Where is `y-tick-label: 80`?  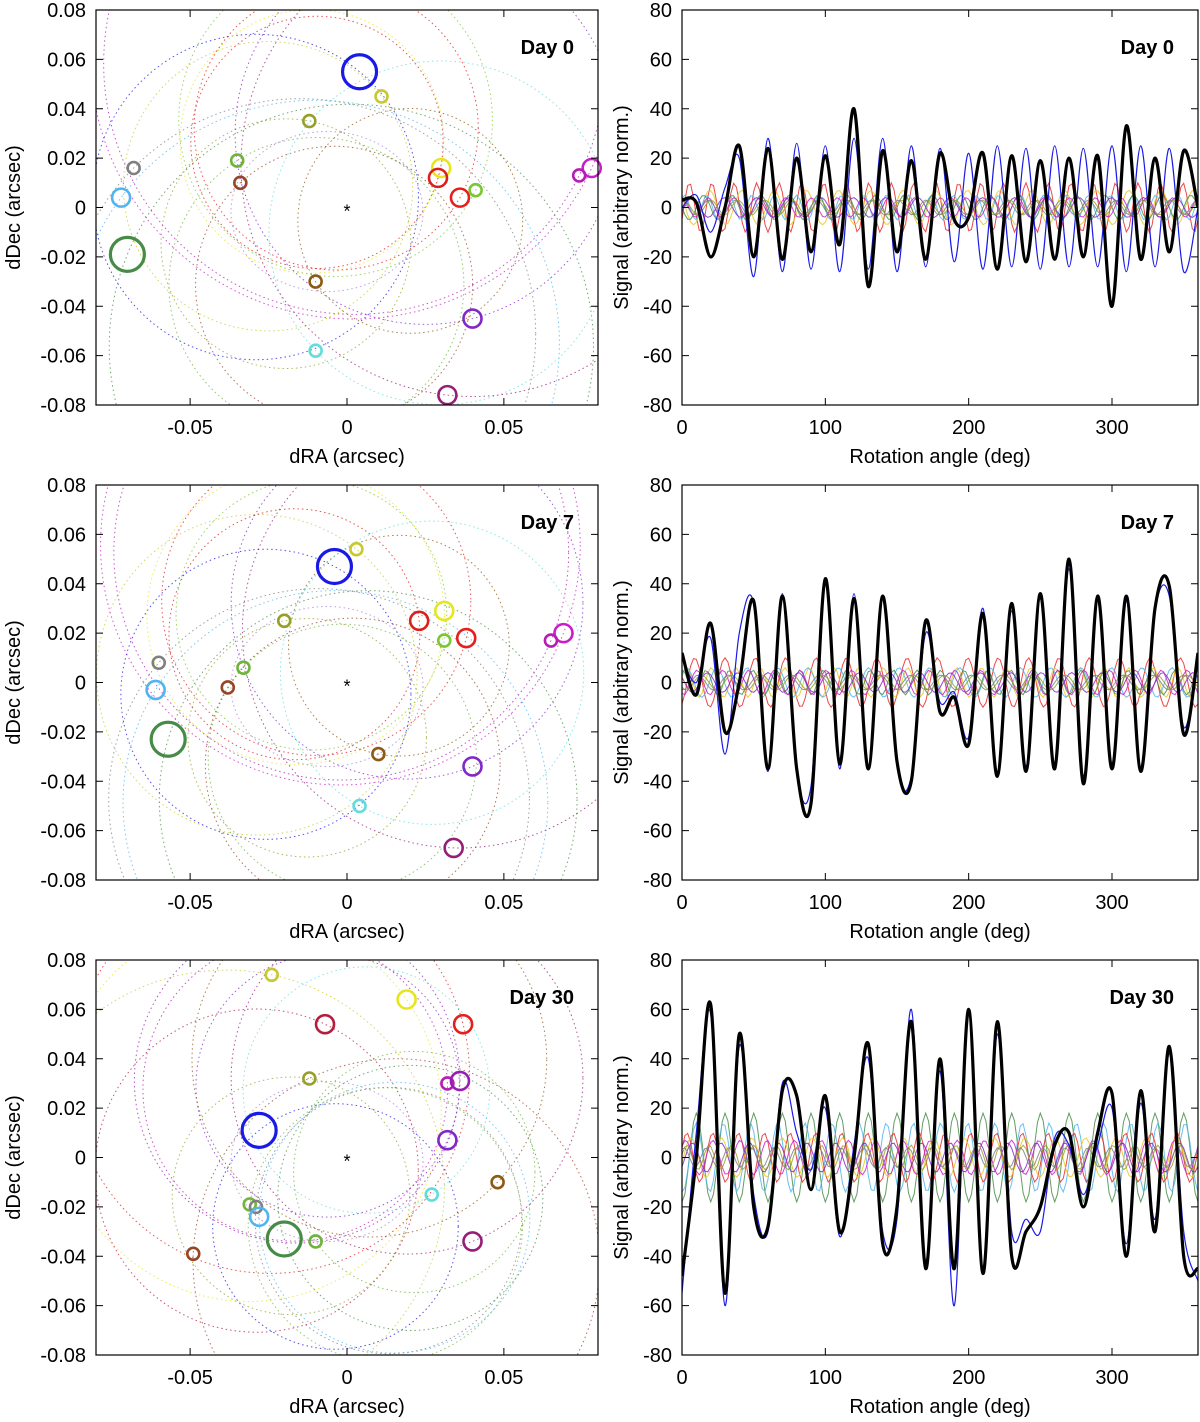 y-tick-label: 80 is located at coordinates (661, 961).